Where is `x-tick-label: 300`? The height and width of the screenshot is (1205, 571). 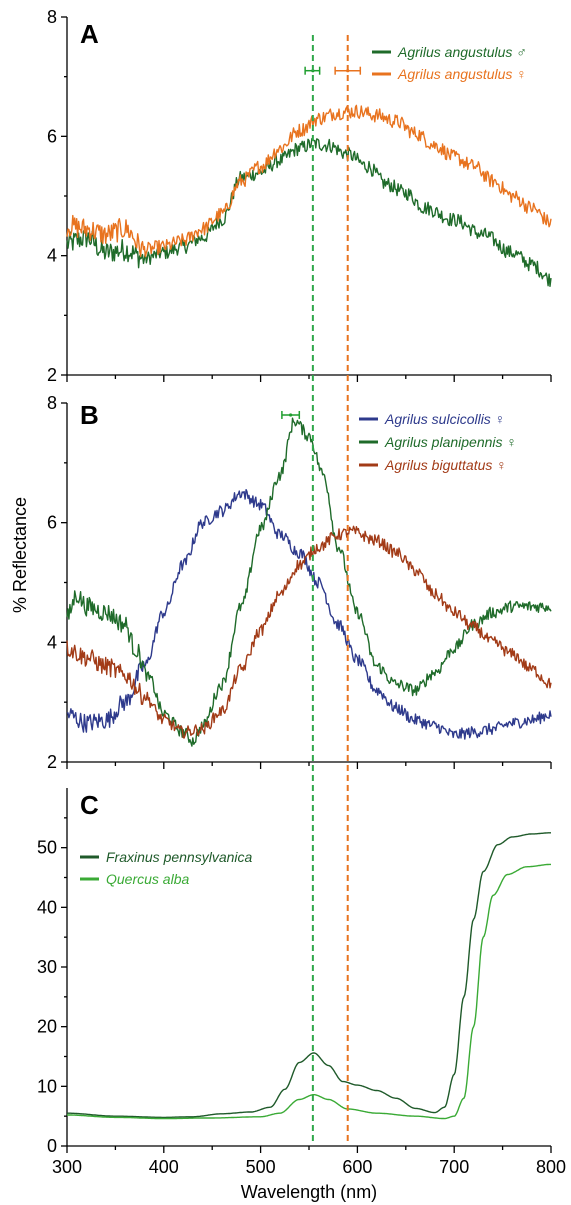
x-tick-label: 300 is located at coordinates (67, 1167).